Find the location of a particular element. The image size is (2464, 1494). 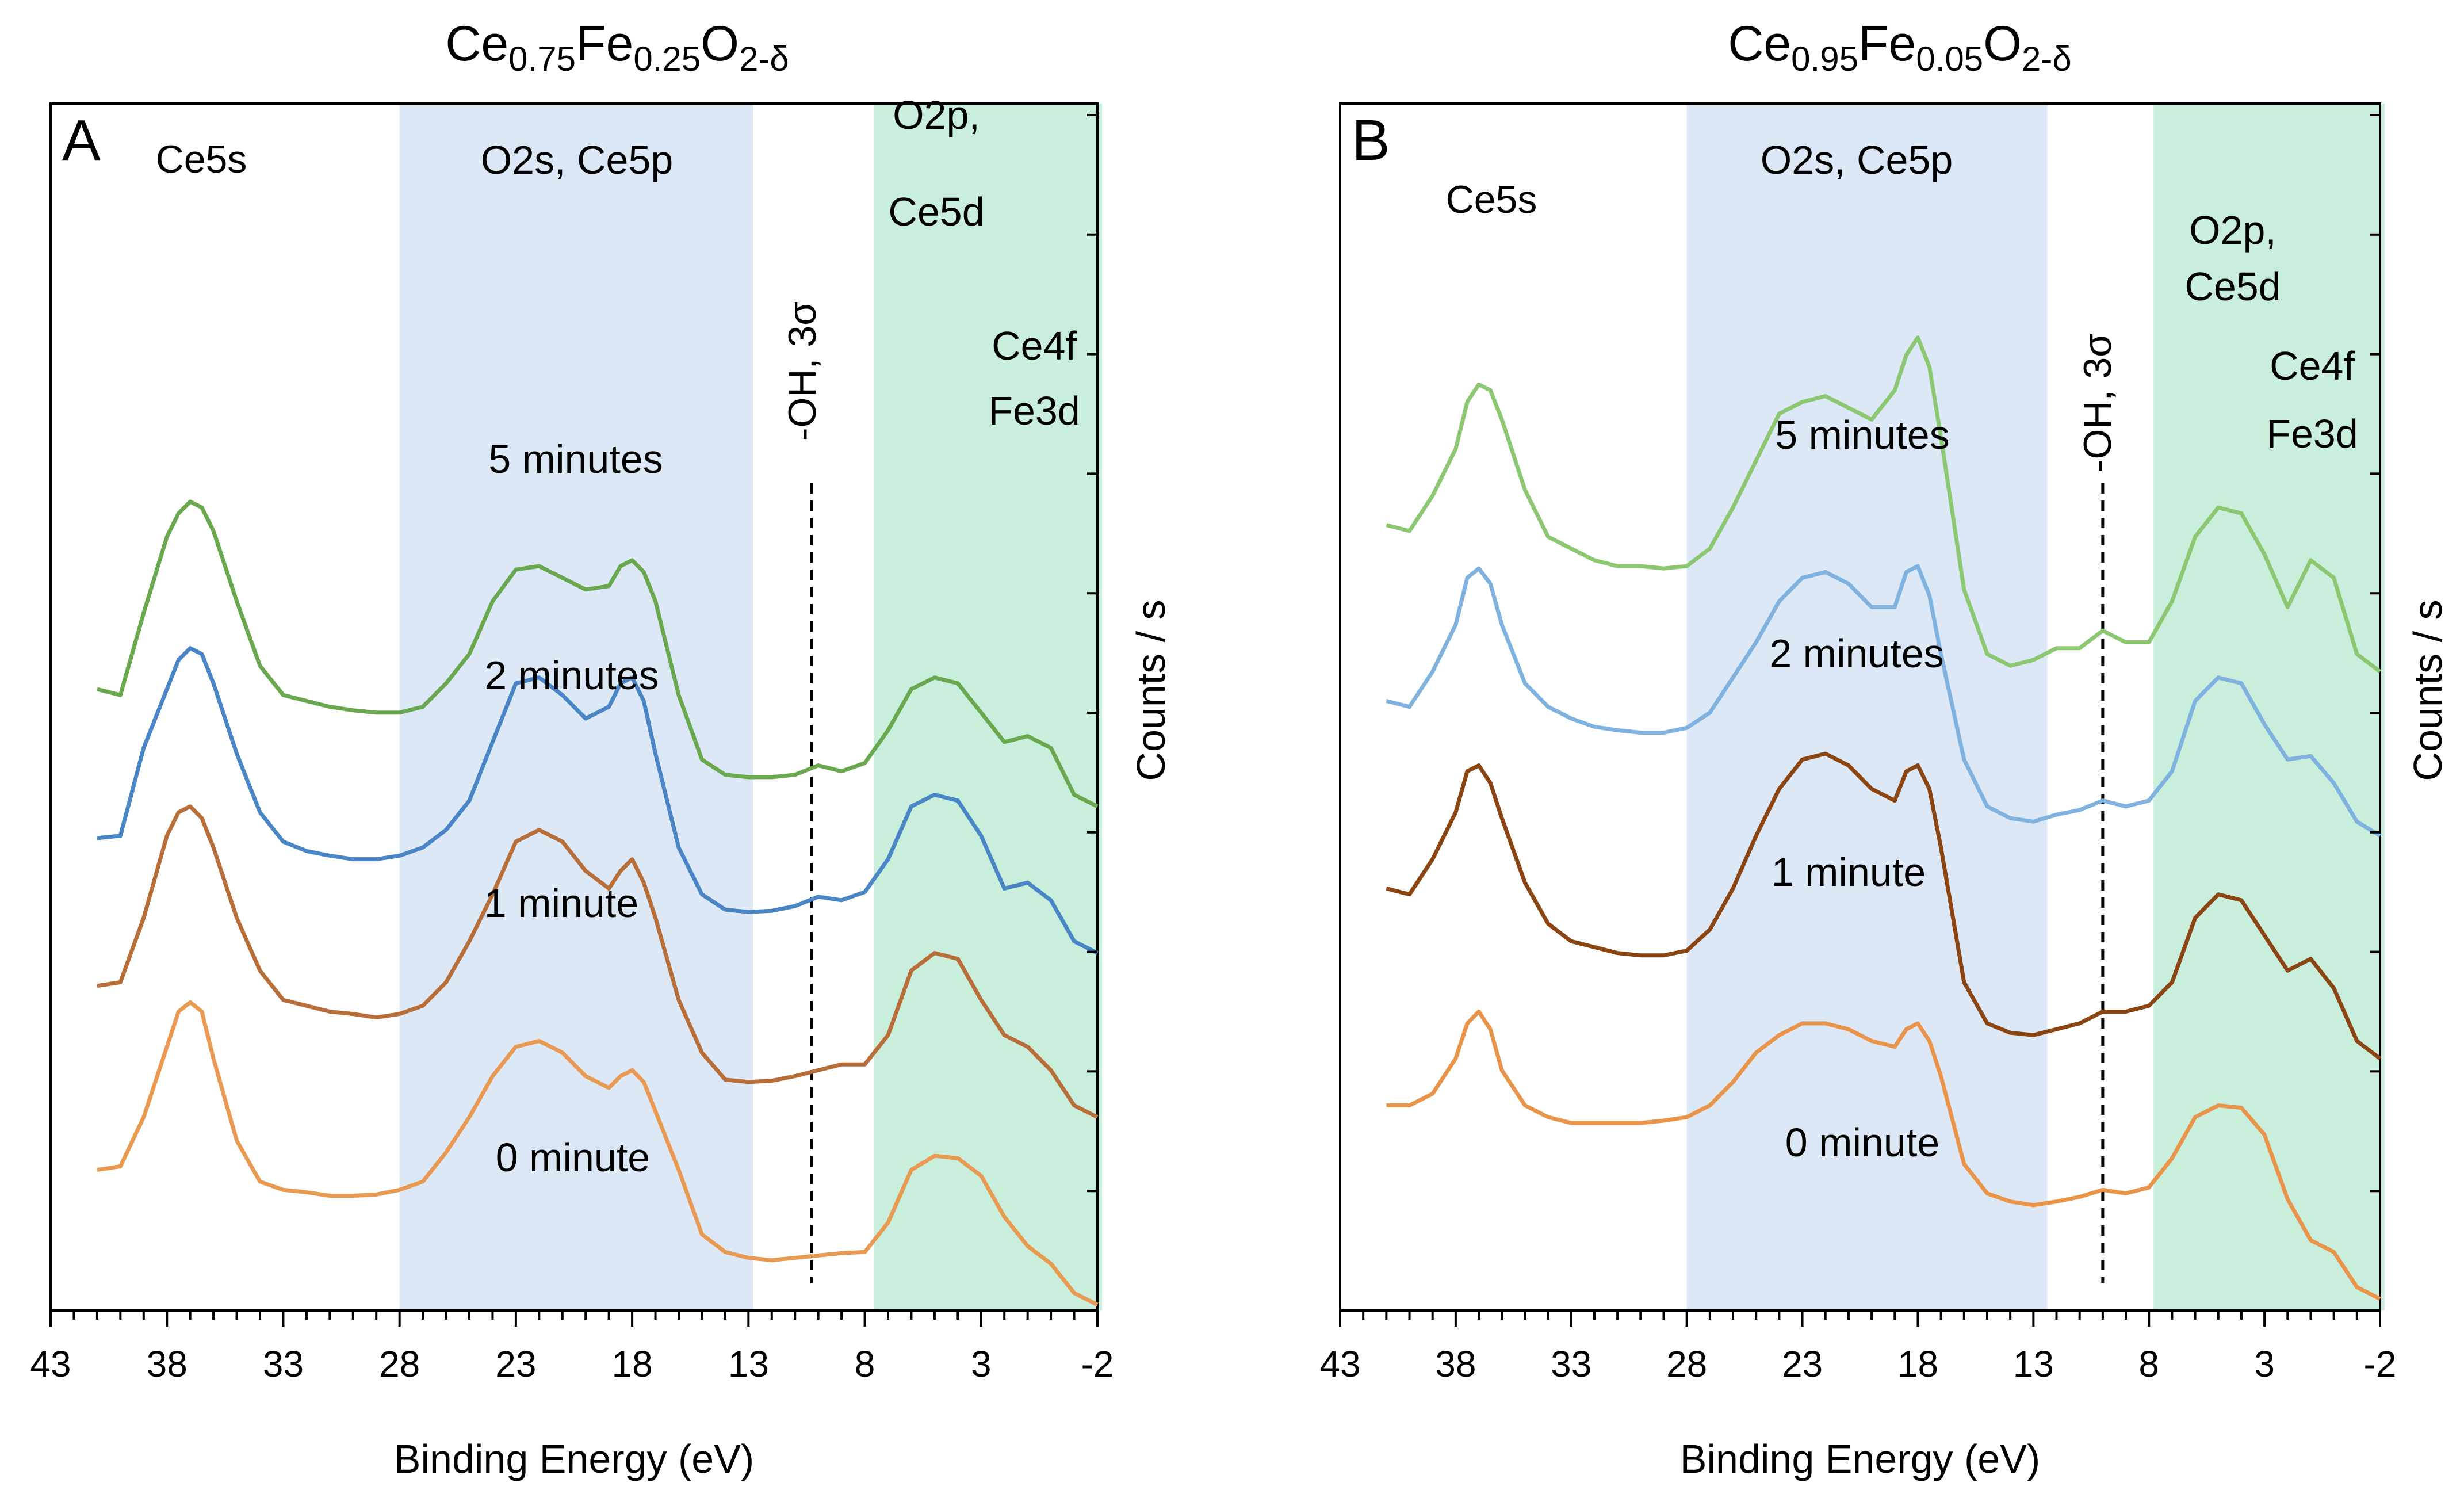

panel-letter: B is located at coordinates (1371, 140).